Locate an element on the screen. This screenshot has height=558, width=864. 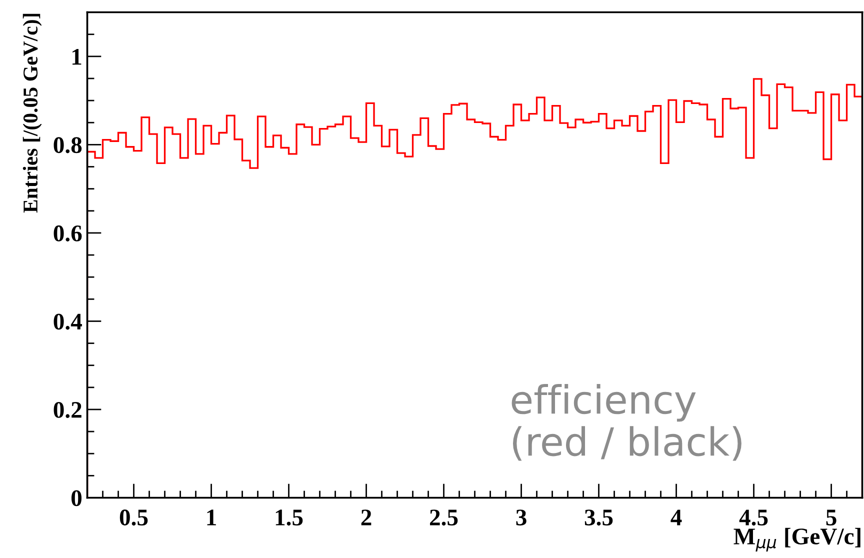
y-tick-label: 0.8 is located at coordinates (68, 145).